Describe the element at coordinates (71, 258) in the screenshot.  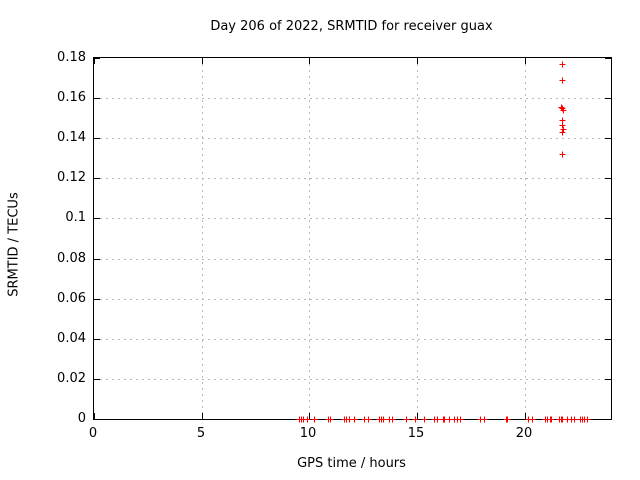
I see `y-tick-label: 0.08` at that location.